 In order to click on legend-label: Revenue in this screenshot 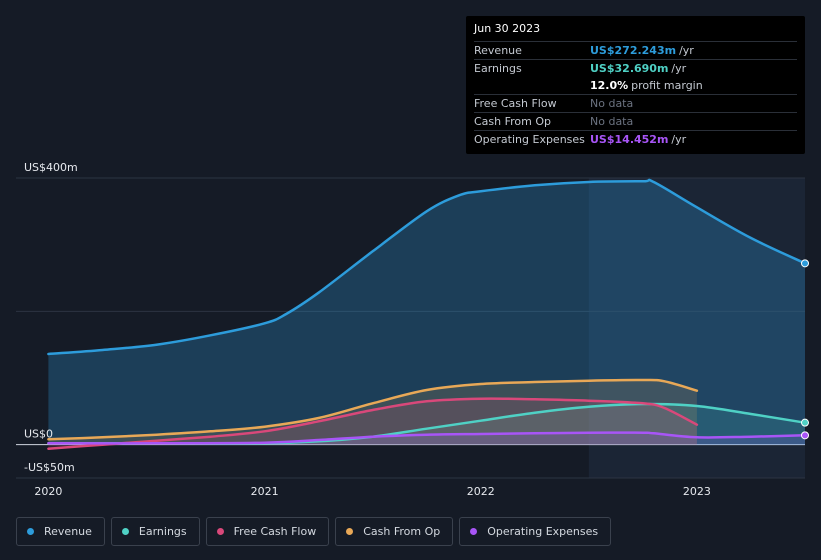, I will do `click(68, 531)`.